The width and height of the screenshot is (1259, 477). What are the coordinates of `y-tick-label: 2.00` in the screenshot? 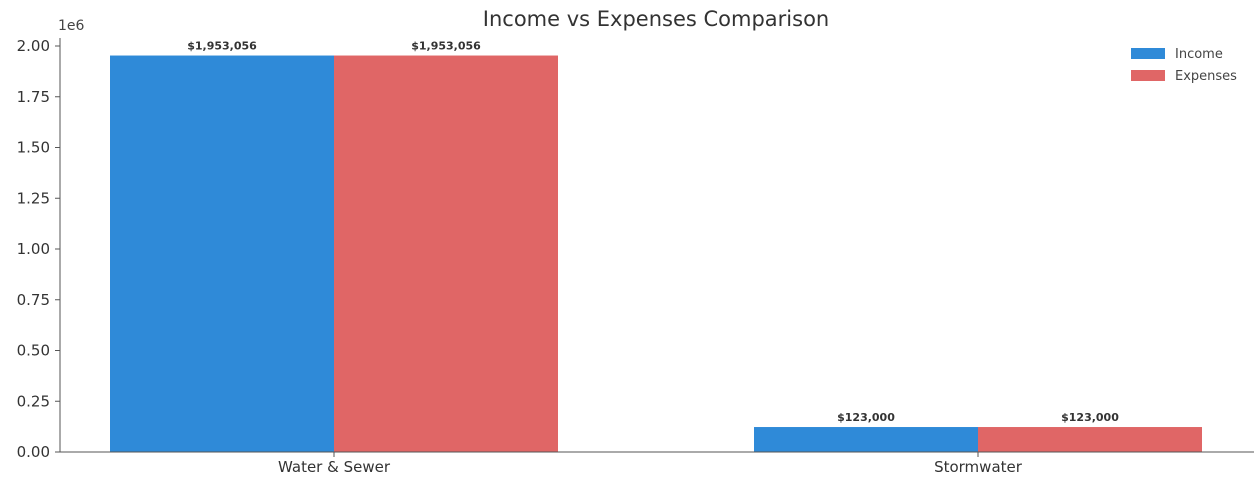 It's located at (33, 46).